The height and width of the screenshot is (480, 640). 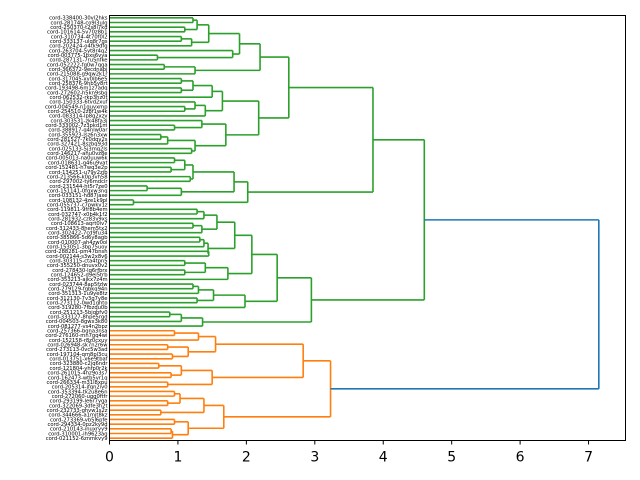 What do you see at coordinates (78, 420) in the screenshot?
I see `leaf-label: cord-273369-vb5l6pfe` at bounding box center [78, 420].